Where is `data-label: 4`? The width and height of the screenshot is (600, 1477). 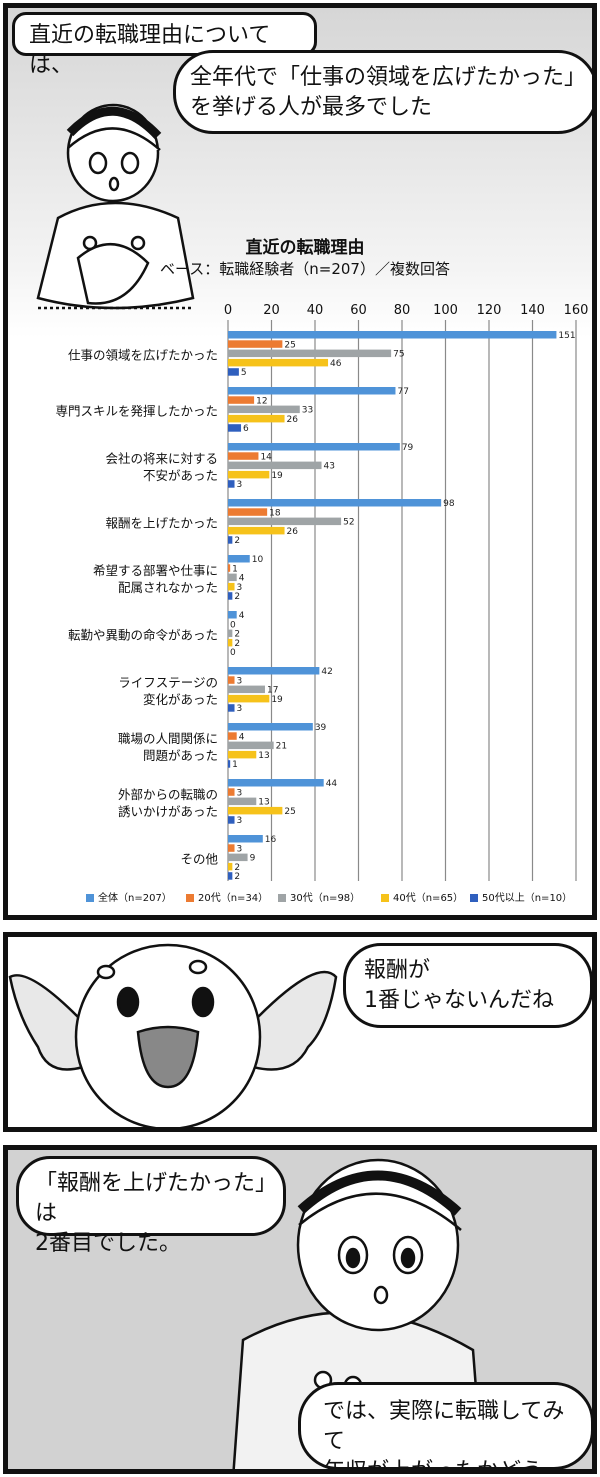 data-label: 4 is located at coordinates (242, 737).